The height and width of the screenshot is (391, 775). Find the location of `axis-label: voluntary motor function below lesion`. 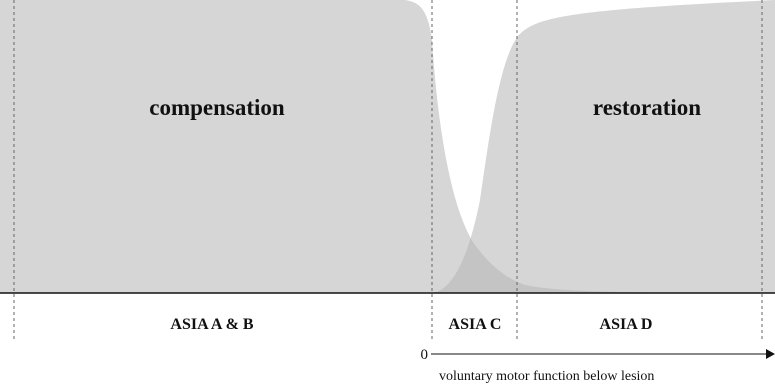

axis-label: voluntary motor function below lesion is located at coordinates (546, 376).